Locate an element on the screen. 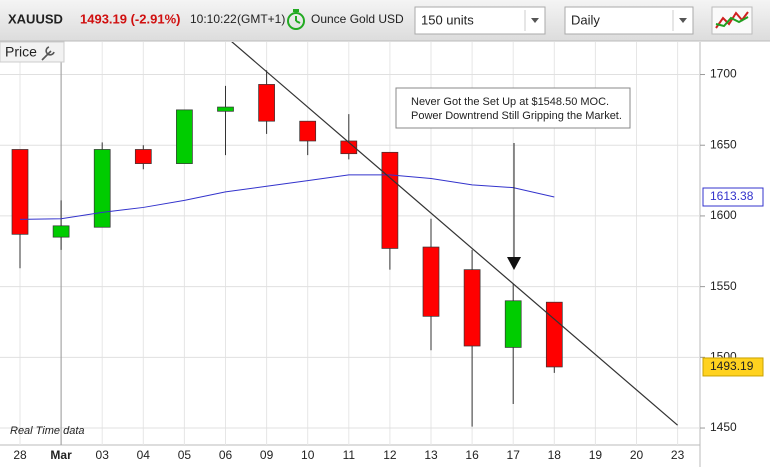 The image size is (770, 467). x-tick-label: 09 is located at coordinates (267, 455).